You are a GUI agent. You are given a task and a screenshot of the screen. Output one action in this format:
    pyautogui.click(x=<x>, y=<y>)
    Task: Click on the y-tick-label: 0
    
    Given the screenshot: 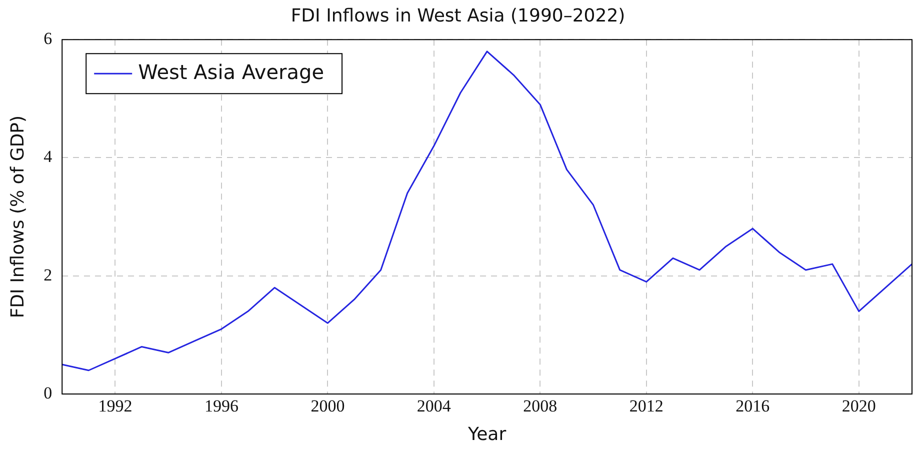 What is the action you would take?
    pyautogui.click(x=48, y=392)
    